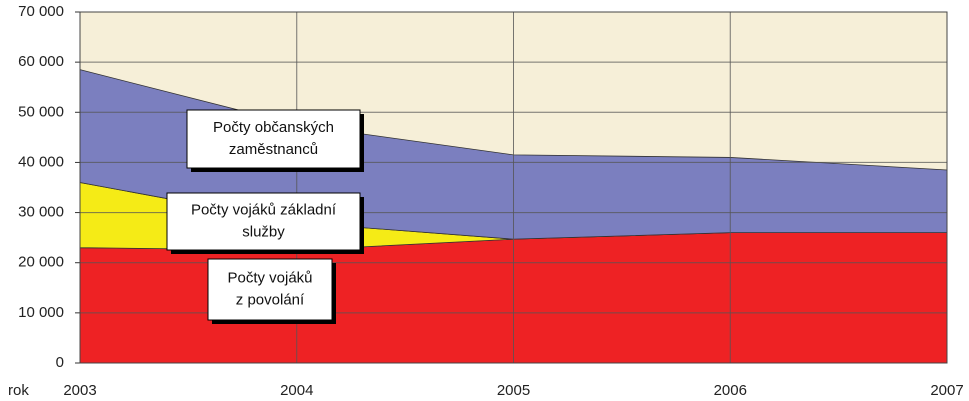 The height and width of the screenshot is (401, 969). I want to click on x-tick-label: 2007, so click(946, 390).